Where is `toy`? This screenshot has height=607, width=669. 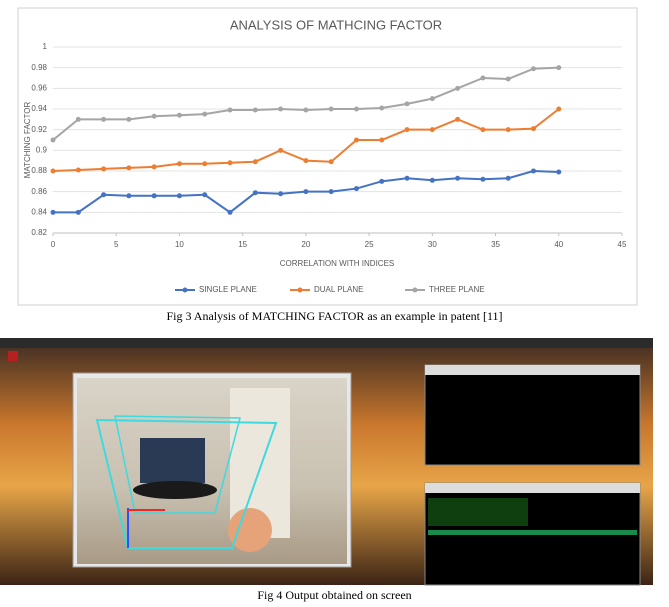 toy is located at coordinates (250, 530).